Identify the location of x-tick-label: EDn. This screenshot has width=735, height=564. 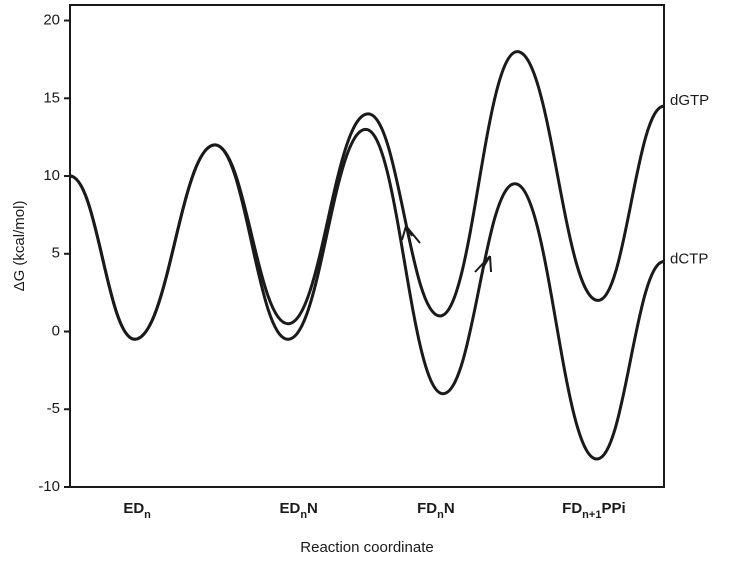
(137, 510).